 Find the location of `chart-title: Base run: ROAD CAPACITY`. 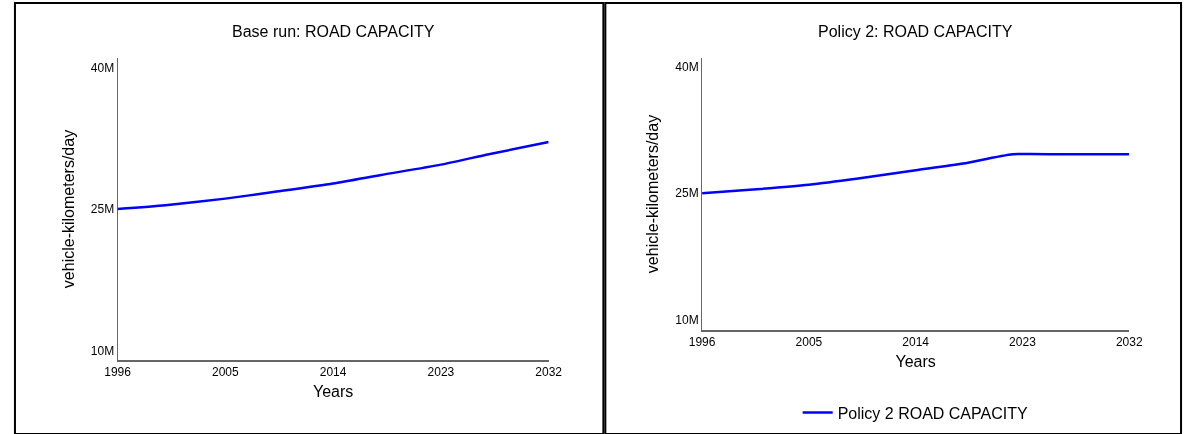

chart-title: Base run: ROAD CAPACITY is located at coordinates (333, 31).